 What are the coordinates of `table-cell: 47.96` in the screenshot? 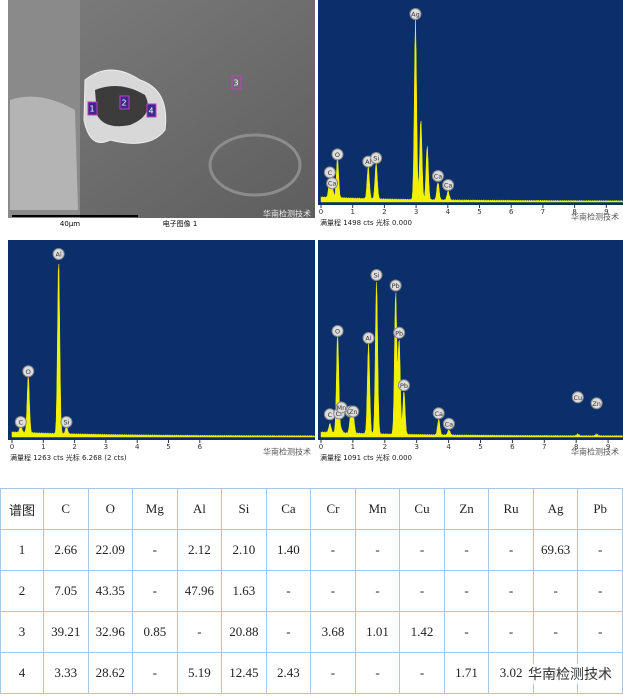 It's located at (199, 591).